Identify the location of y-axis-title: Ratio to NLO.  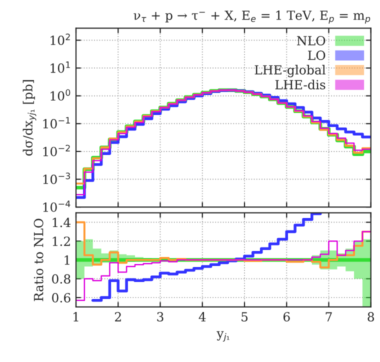
(39, 260).